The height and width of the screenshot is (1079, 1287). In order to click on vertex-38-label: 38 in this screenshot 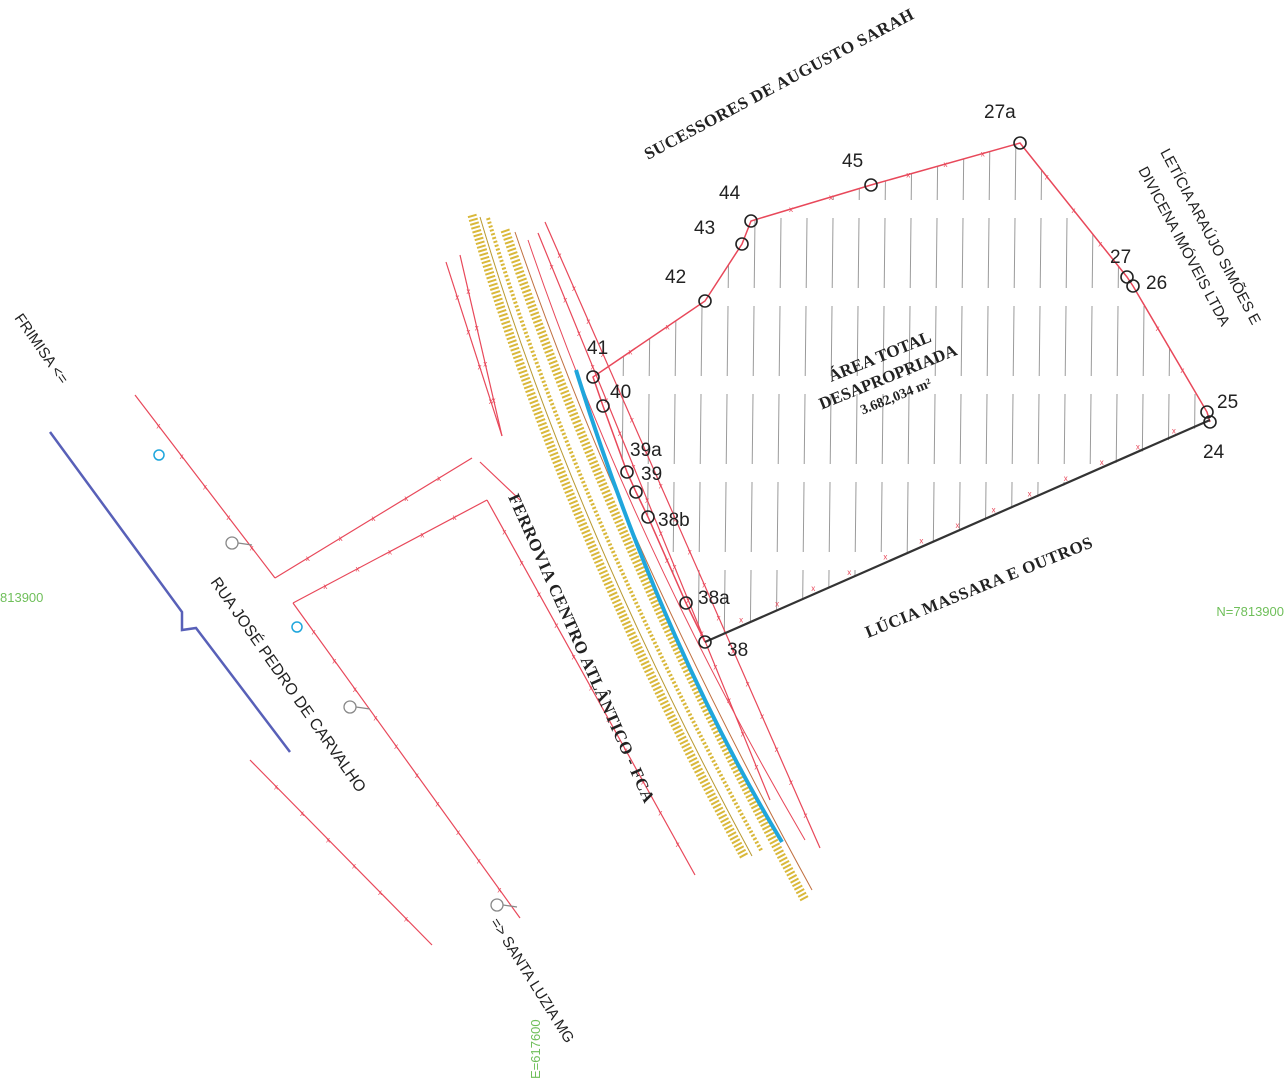, I will do `click(737, 650)`.